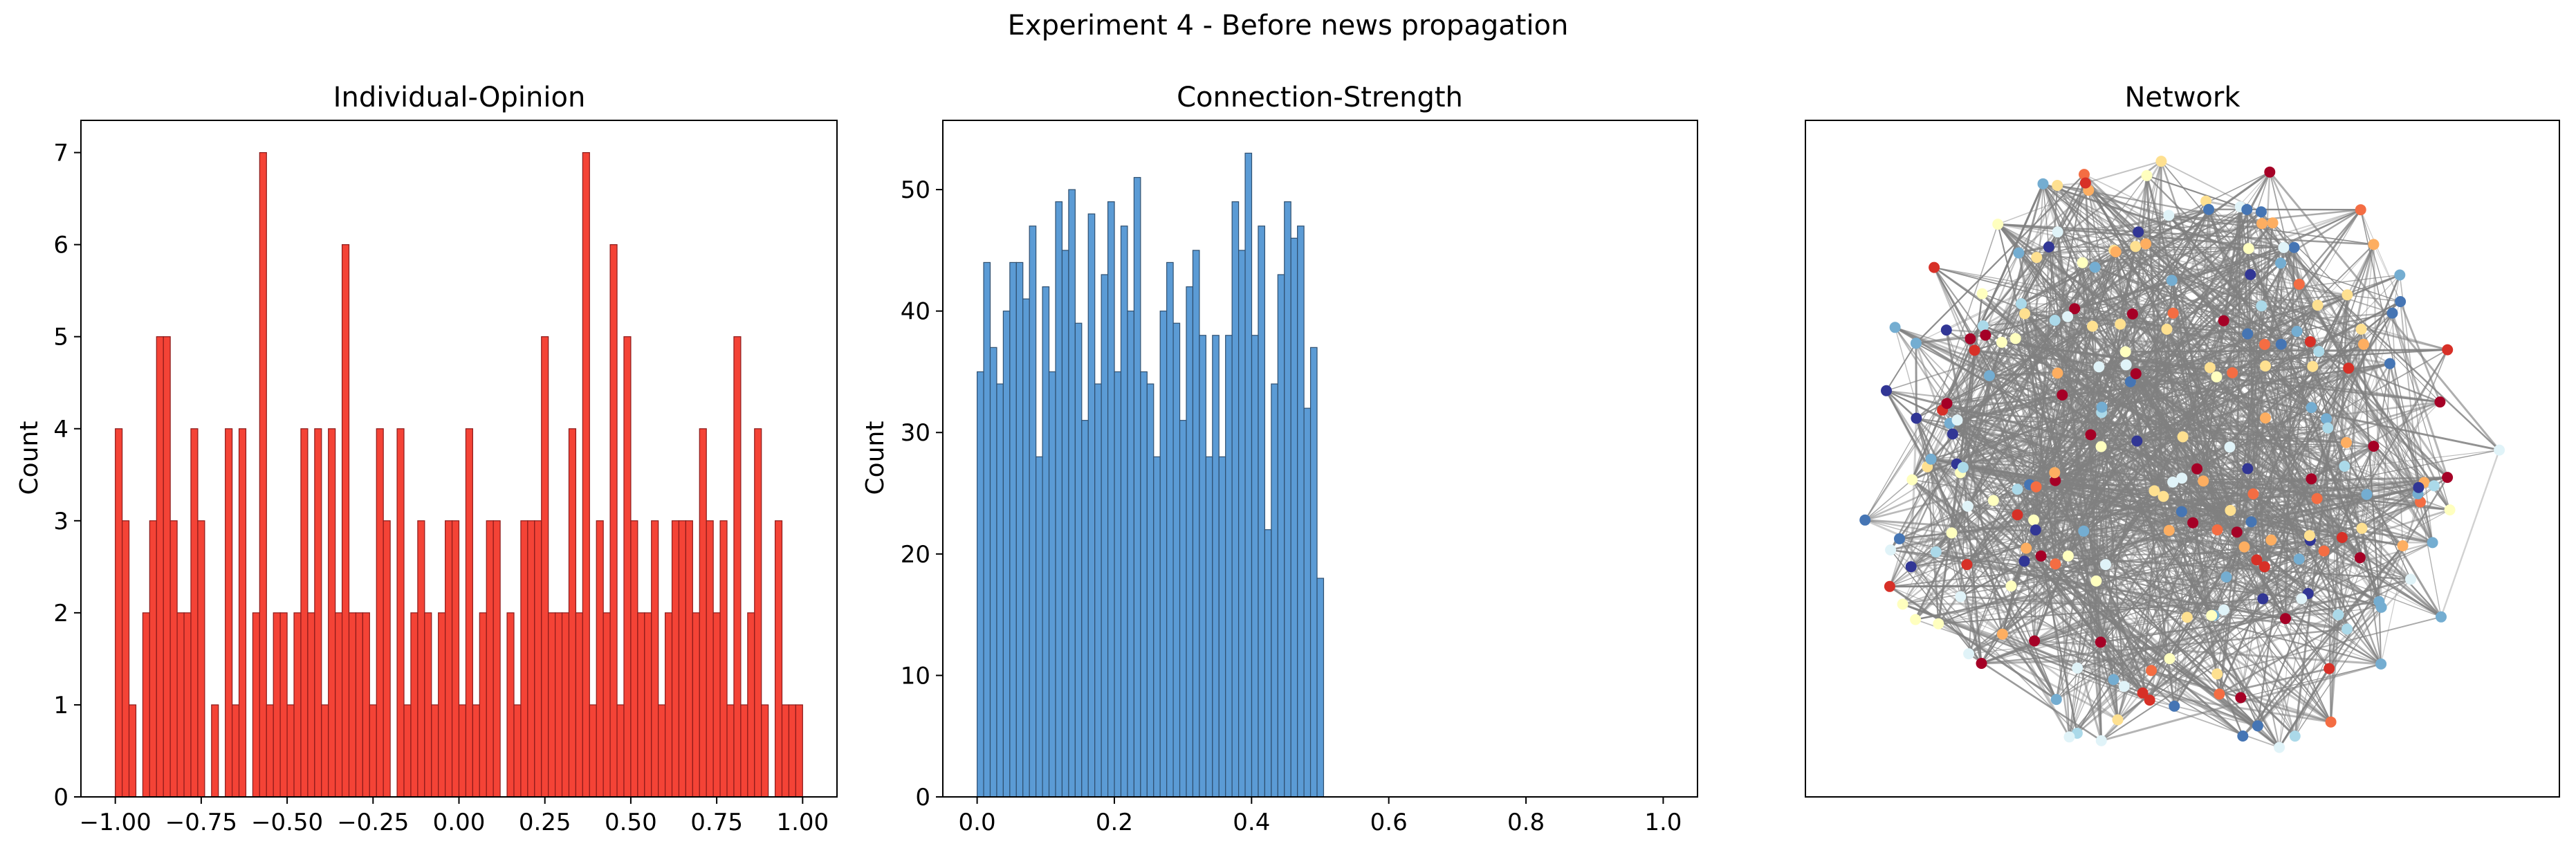 This screenshot has width=2576, height=855. Describe the element at coordinates (915, 190) in the screenshot. I see `strength-ytick-label: 50` at that location.